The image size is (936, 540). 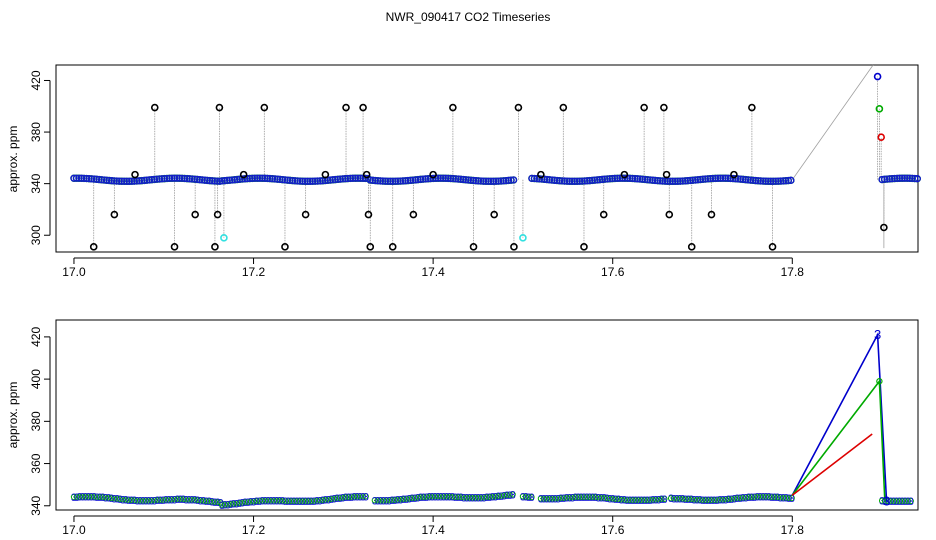 What do you see at coordinates (36, 463) in the screenshot?
I see `bottom-y-tick-label: 360` at bounding box center [36, 463].